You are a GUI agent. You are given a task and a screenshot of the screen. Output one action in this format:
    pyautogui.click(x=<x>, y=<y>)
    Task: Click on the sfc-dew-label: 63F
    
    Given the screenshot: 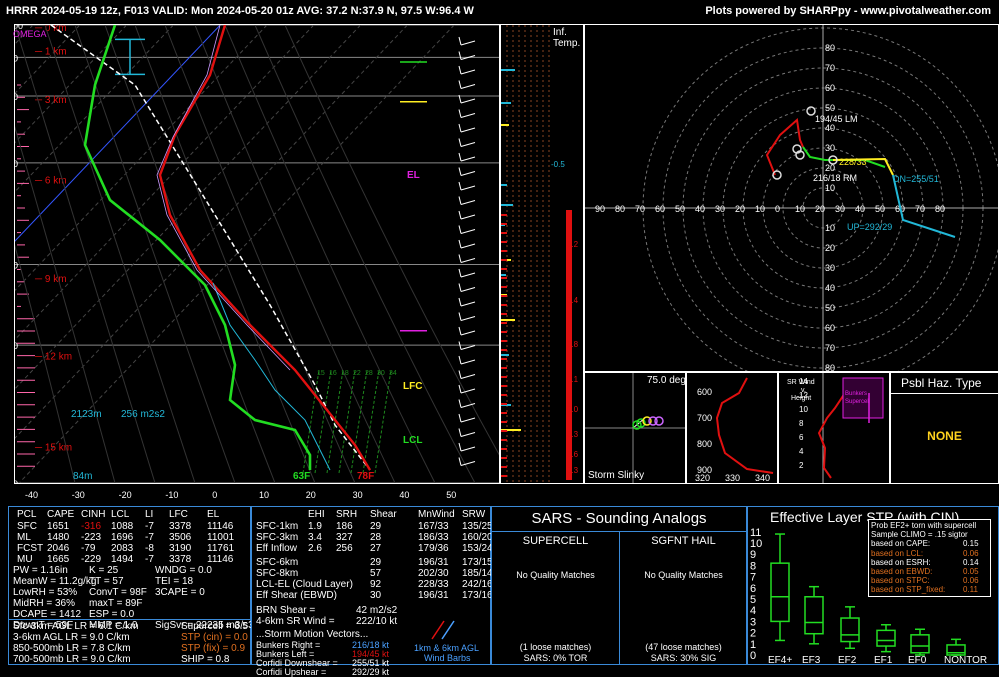 What is the action you would take?
    pyautogui.click(x=302, y=476)
    